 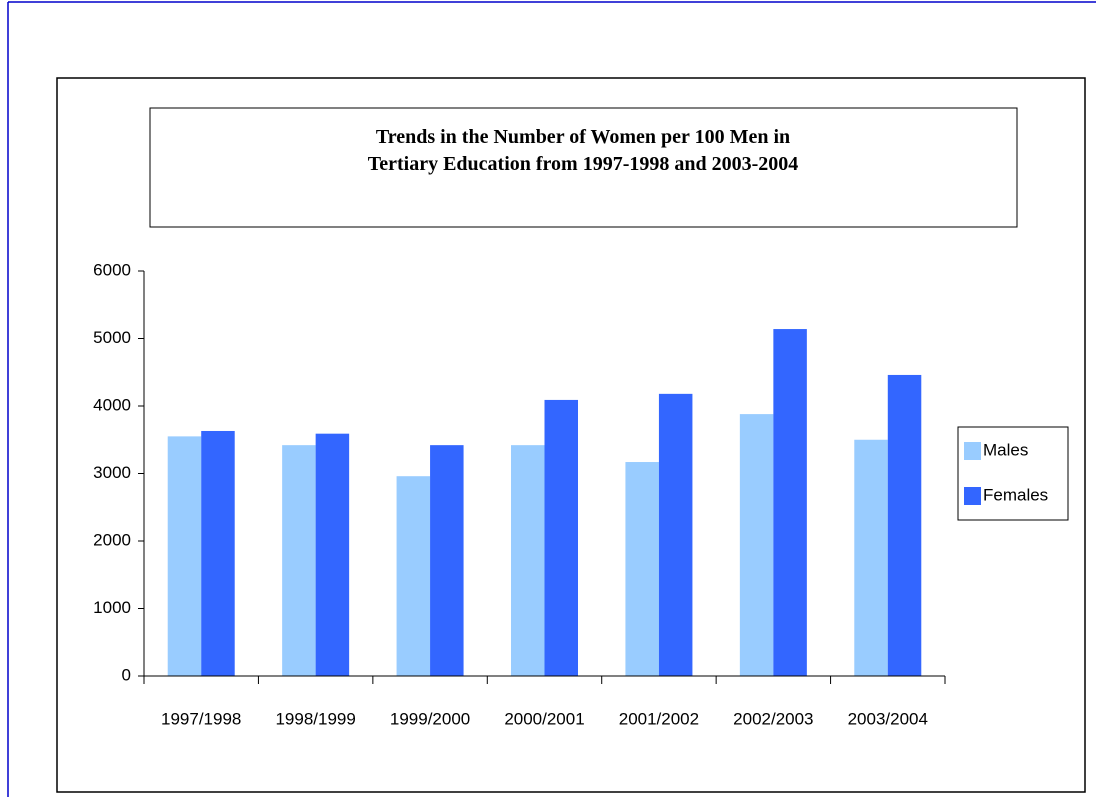 I want to click on x-tick-label: 1998/1999, so click(x=315, y=718).